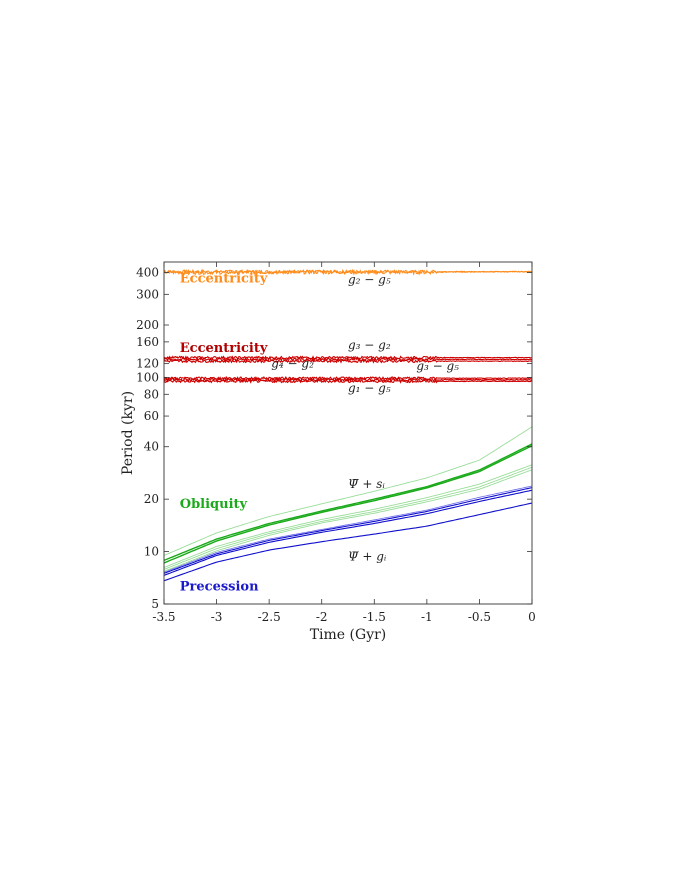 The image size is (680, 885). What do you see at coordinates (147, 364) in the screenshot?
I see `y-tick-label: 120` at bounding box center [147, 364].